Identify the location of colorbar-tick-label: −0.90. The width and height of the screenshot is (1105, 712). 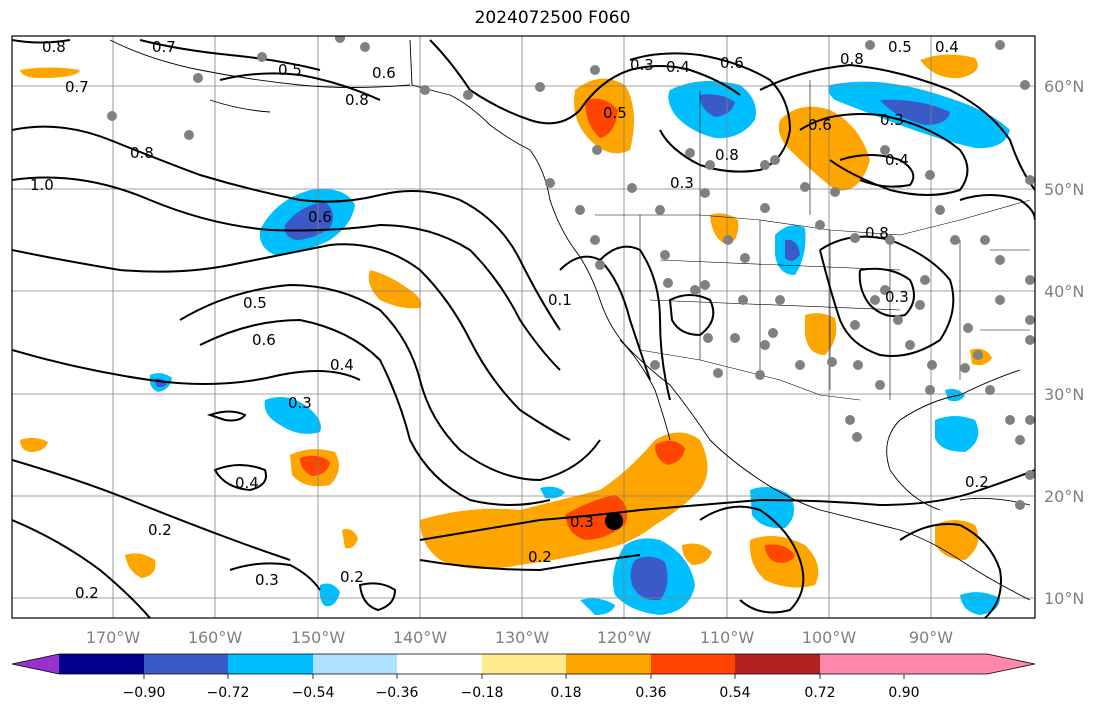
(144, 693).